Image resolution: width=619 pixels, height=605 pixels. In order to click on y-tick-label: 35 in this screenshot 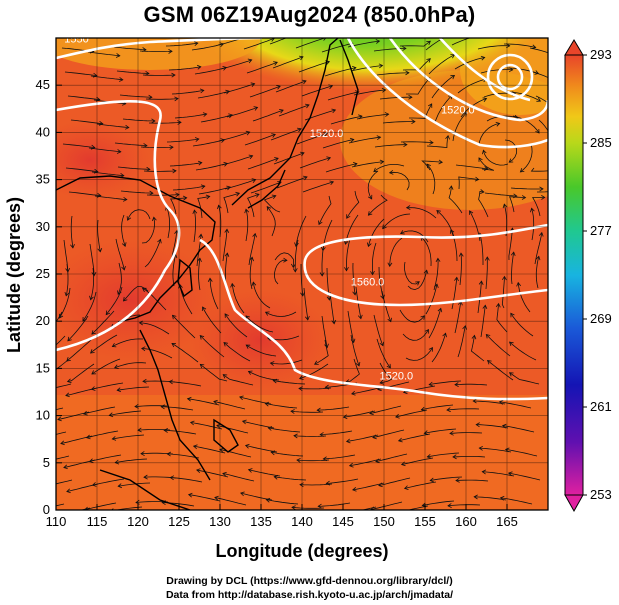, I will do `click(43, 179)`.